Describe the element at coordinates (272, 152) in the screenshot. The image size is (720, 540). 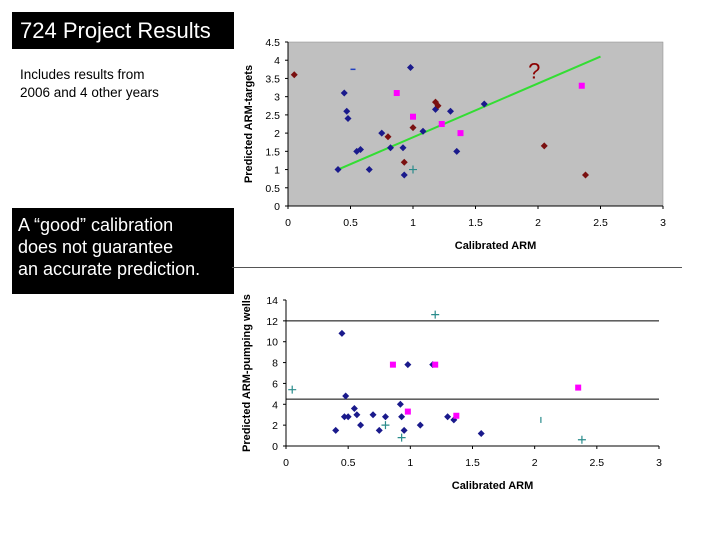
I see `y-tick-label: 1.5` at that location.